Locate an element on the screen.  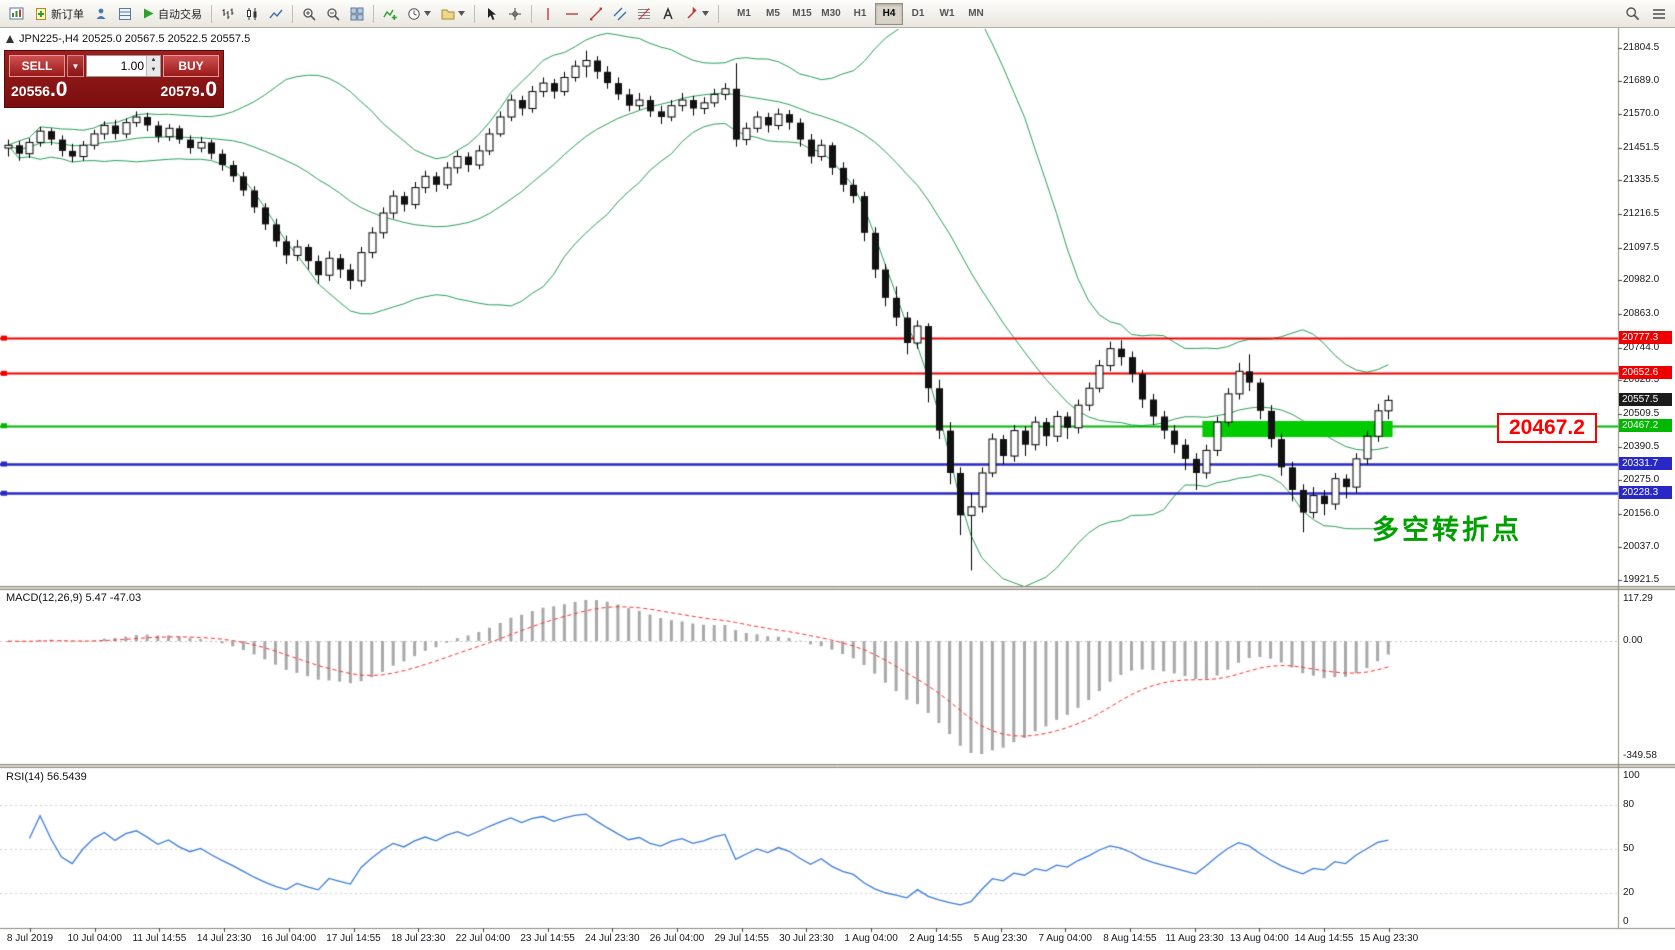
line-chart-icon is located at coordinates (276, 13).